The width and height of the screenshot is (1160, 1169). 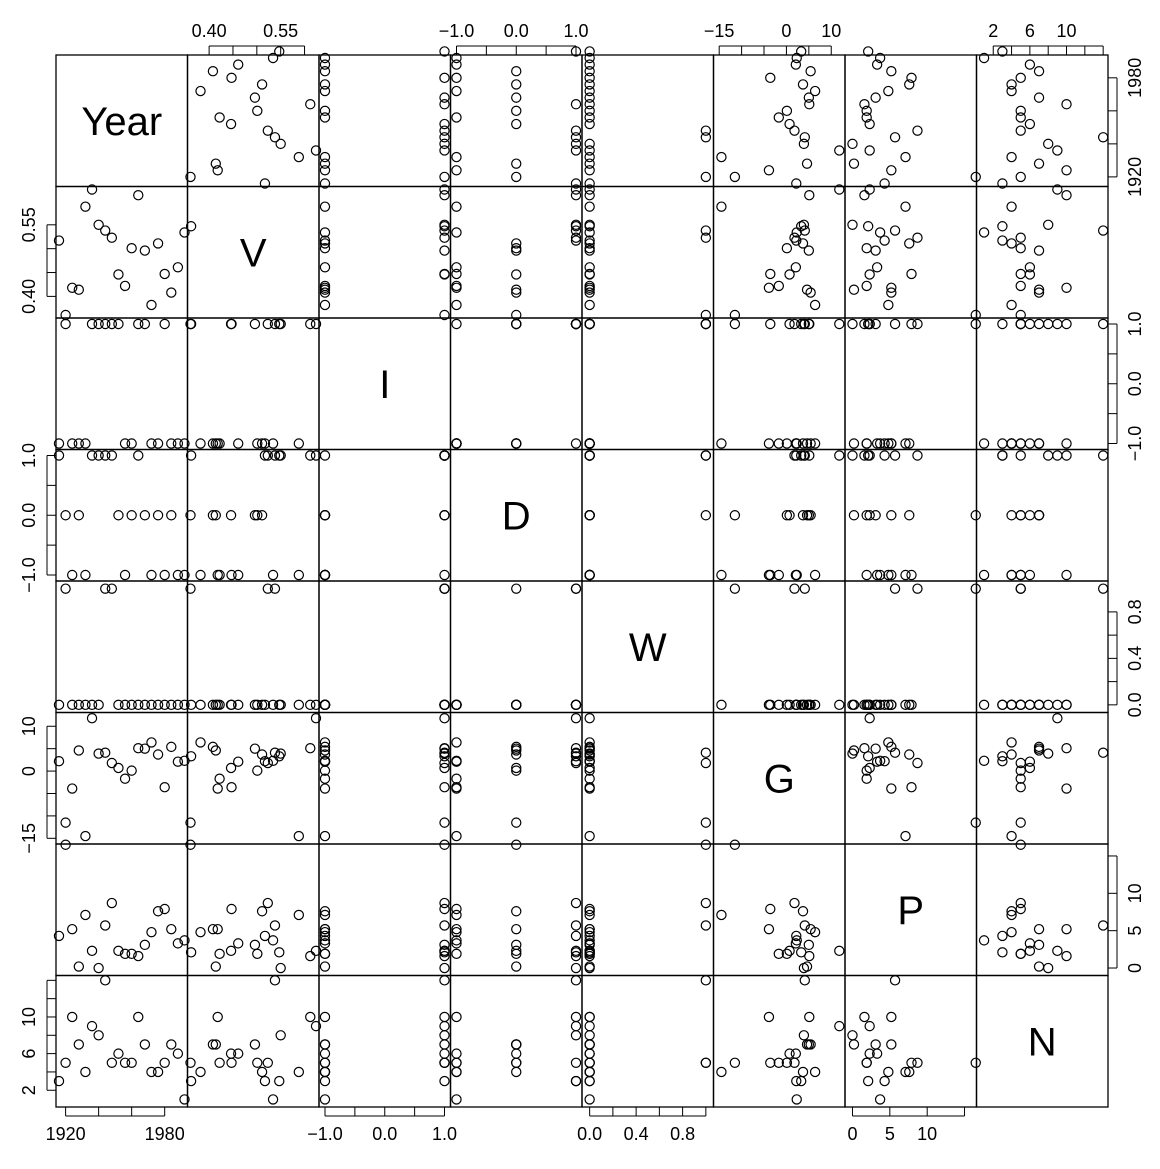 I want to click on panel-w-vs-w: W, so click(x=648, y=647).